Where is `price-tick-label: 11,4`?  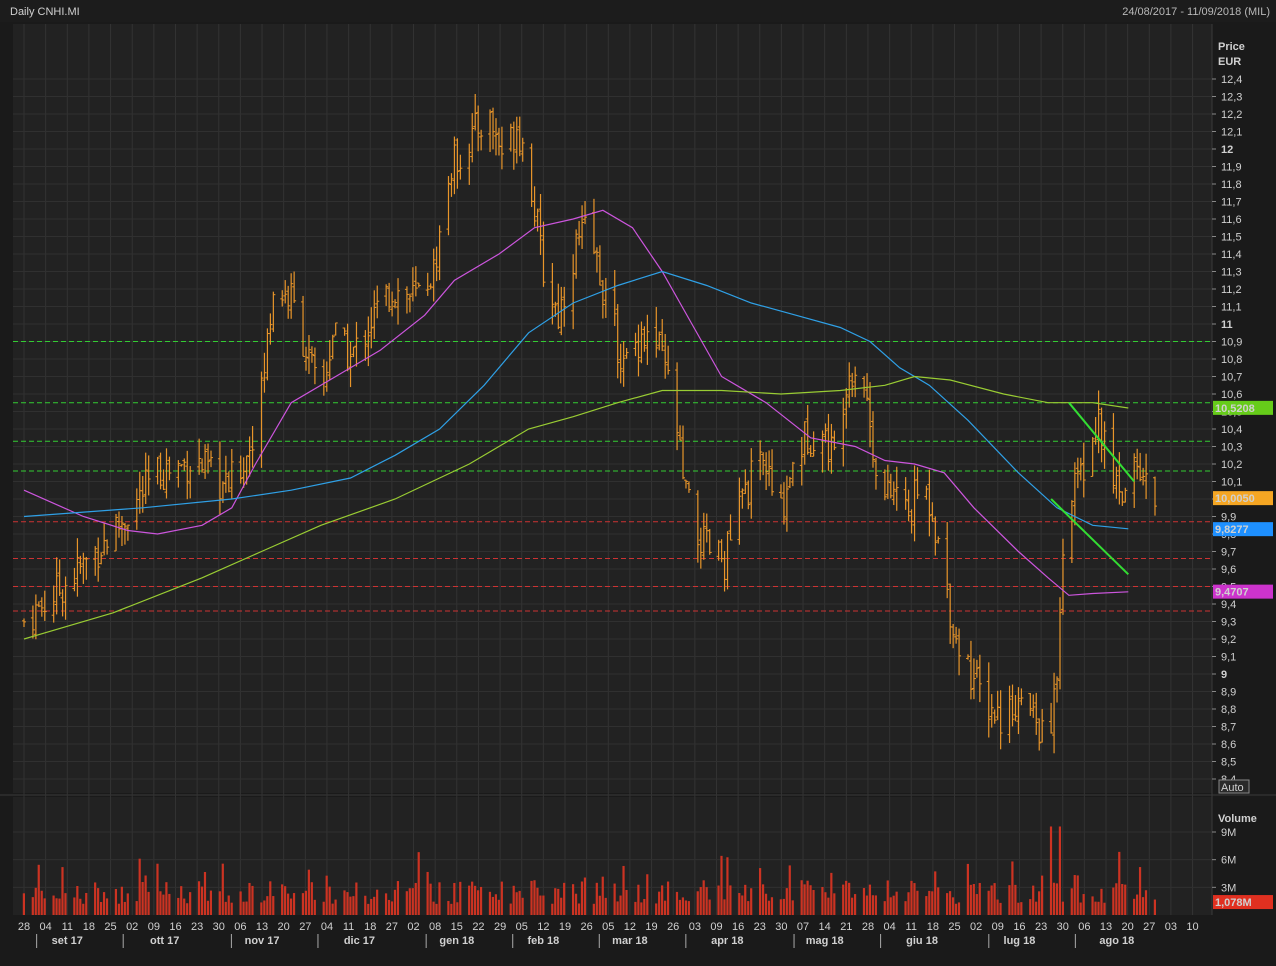
price-tick-label: 11,4 is located at coordinates (1231, 255).